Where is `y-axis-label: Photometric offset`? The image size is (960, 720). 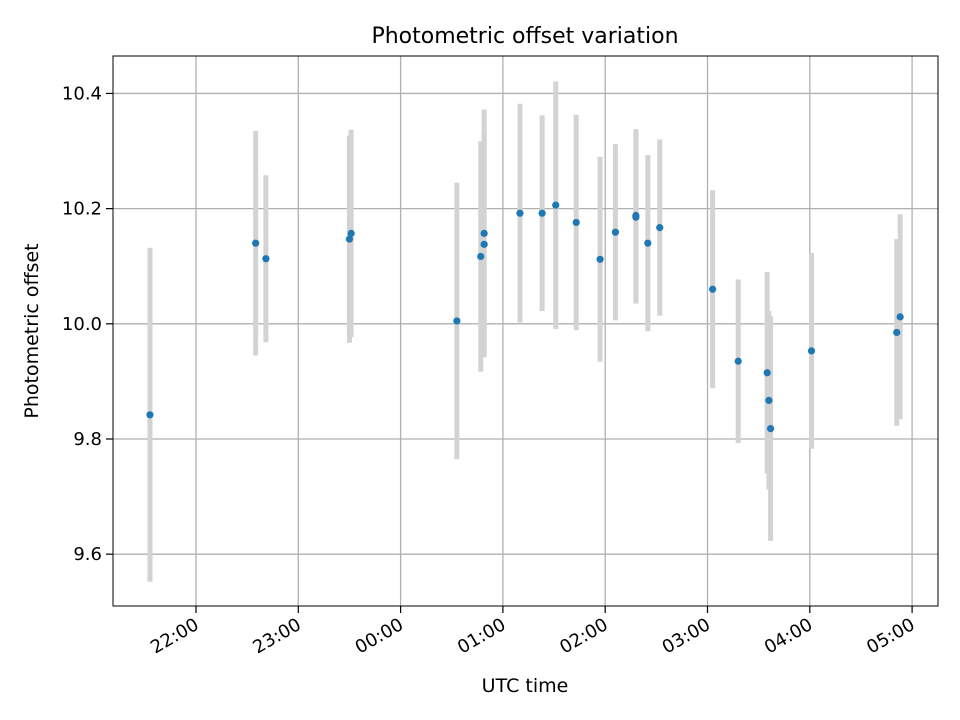 y-axis-label: Photometric offset is located at coordinates (32, 330).